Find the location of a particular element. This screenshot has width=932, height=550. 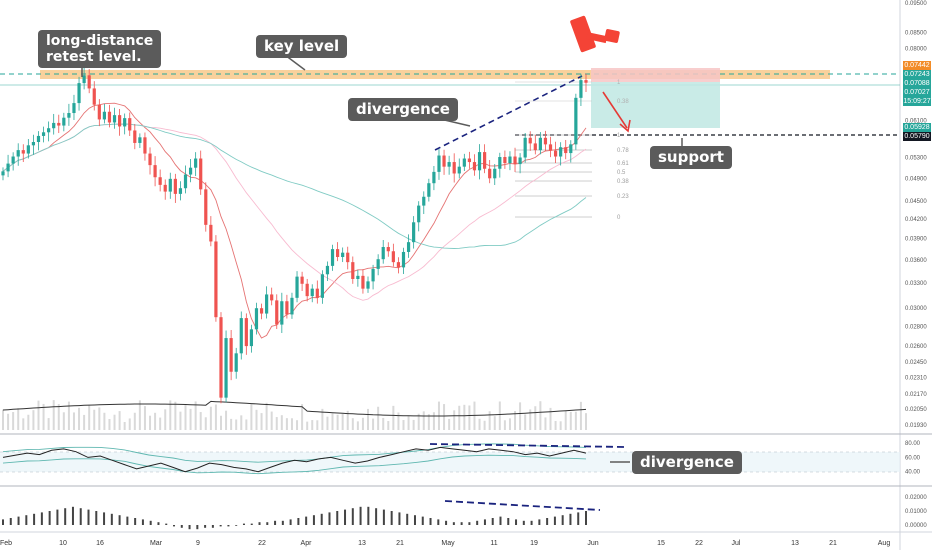

support-callout: support is located at coordinates (691, 157).